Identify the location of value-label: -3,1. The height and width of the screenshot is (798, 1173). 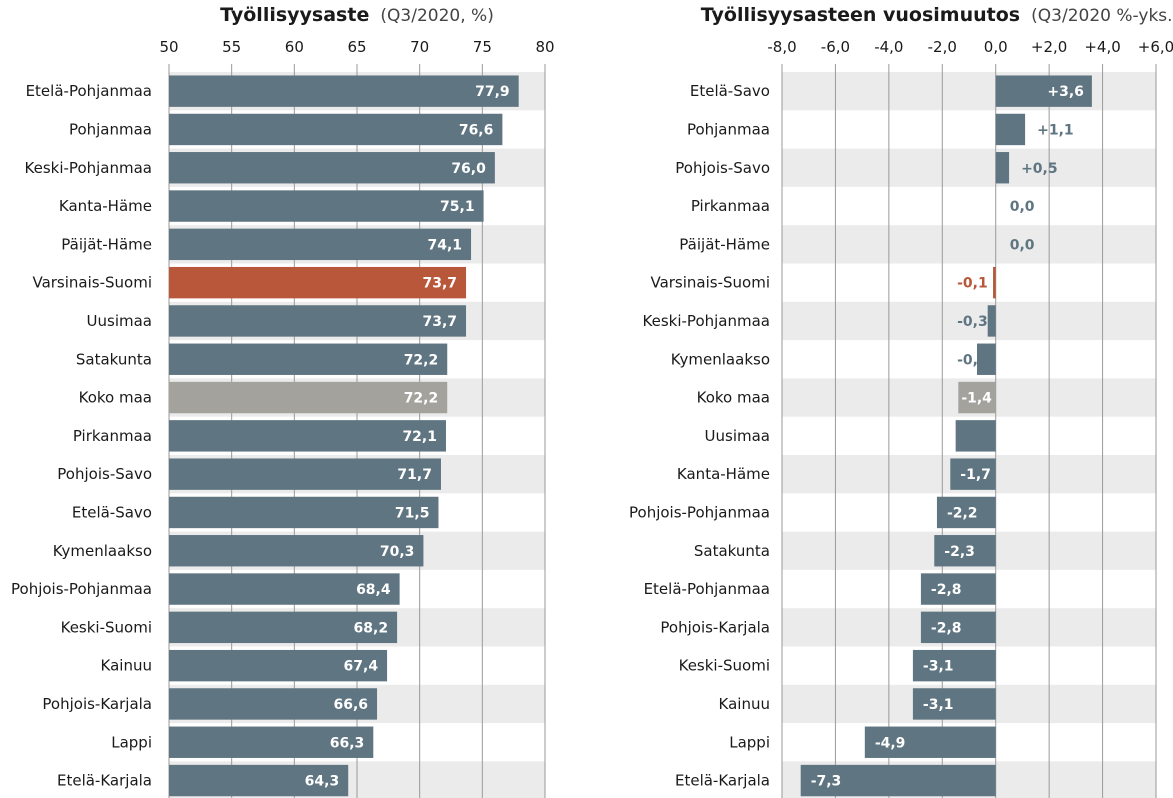
(938, 667).